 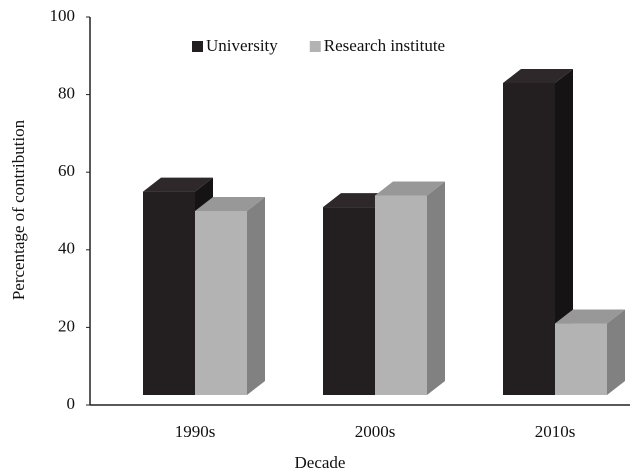 I want to click on y-tick-label: 60, so click(x=66, y=170).